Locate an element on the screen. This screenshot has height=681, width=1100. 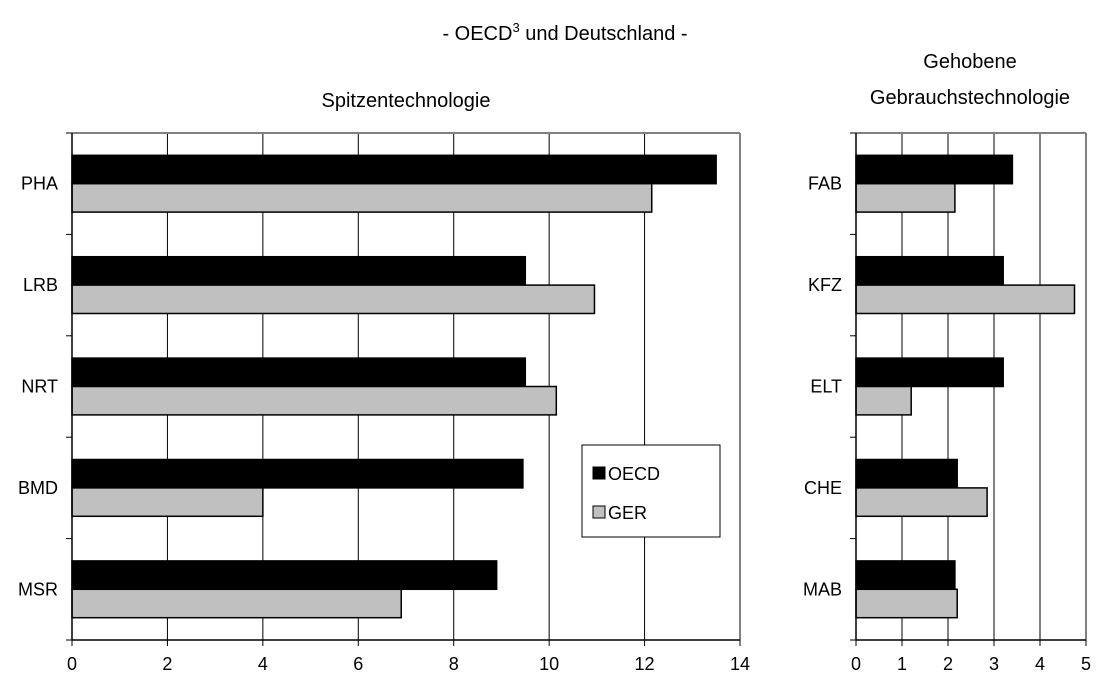
bar-ger-mab is located at coordinates (906, 603).